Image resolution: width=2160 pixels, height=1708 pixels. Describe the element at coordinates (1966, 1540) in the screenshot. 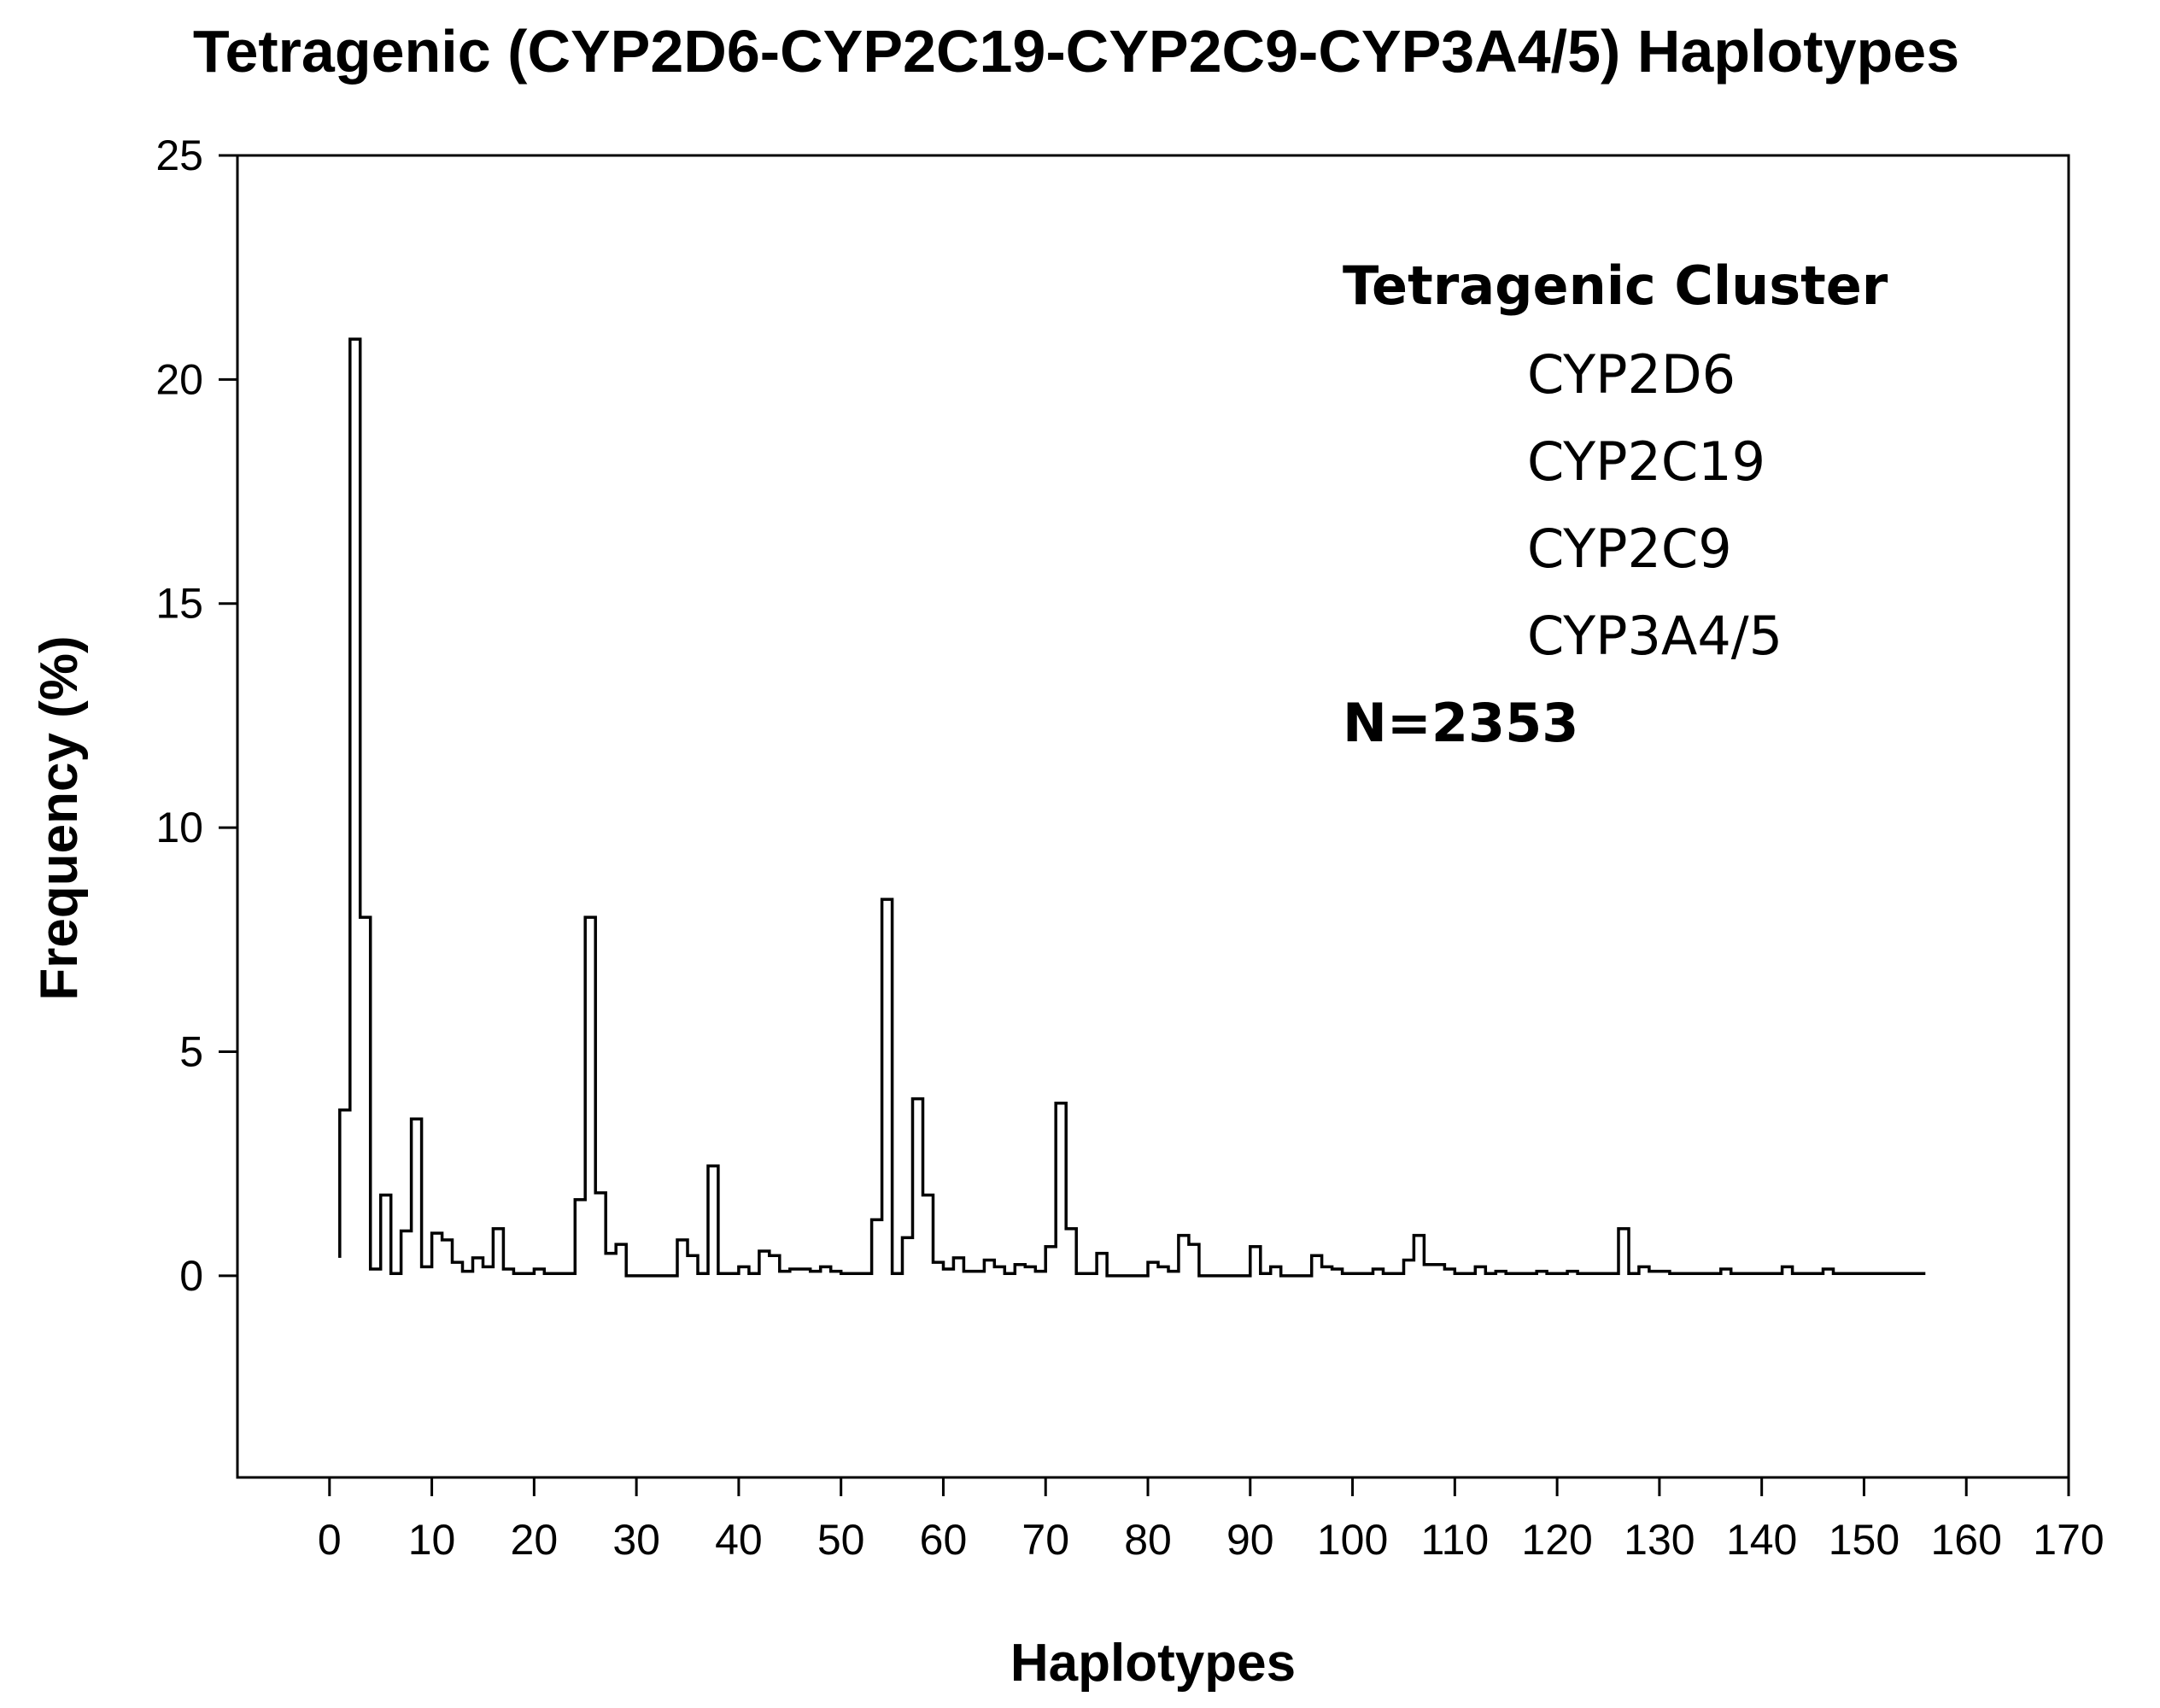

I see `x-tick-label: 160` at that location.